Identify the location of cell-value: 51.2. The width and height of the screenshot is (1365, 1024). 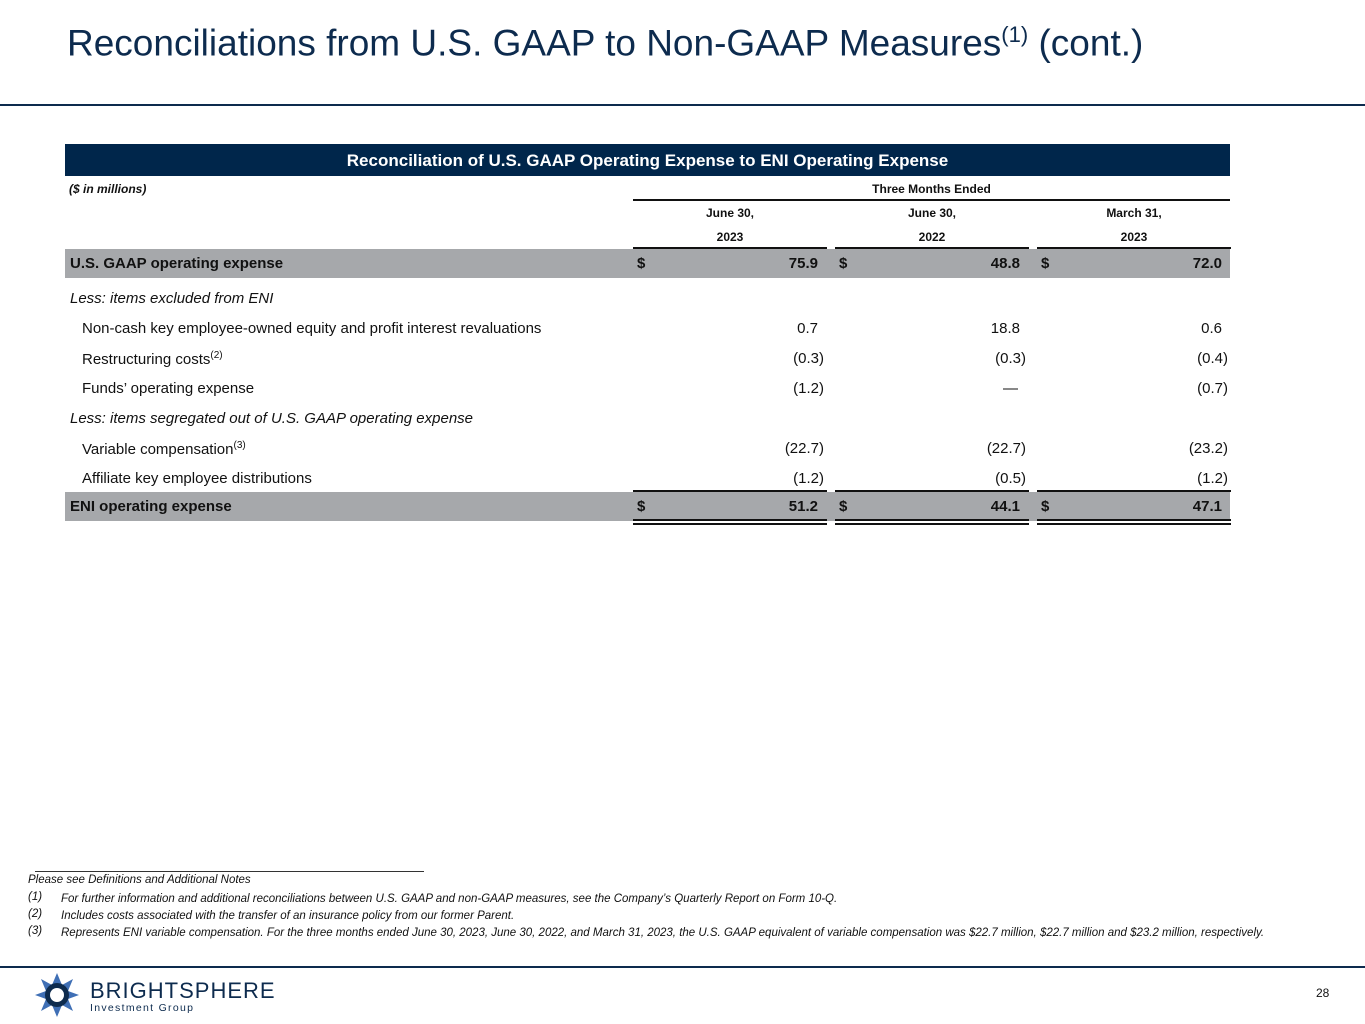
(803, 506).